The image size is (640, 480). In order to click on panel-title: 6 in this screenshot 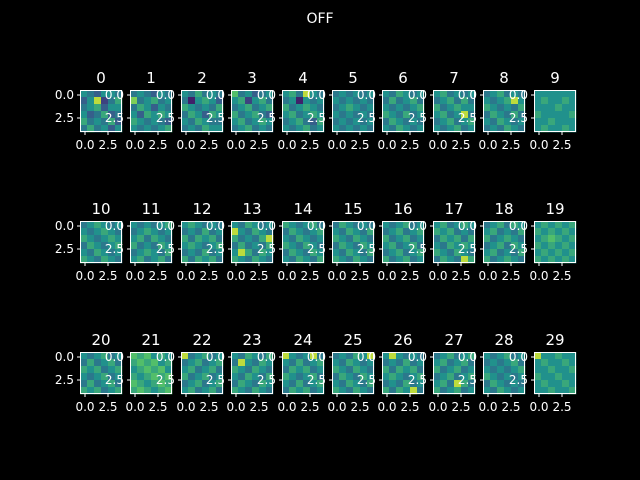, I will do `click(403, 78)`.